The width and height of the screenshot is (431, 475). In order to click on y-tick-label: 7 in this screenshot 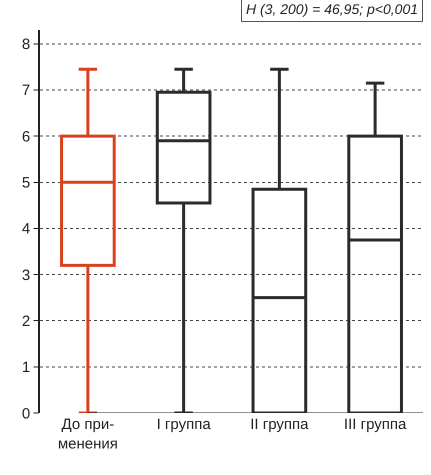, I will do `click(26, 91)`.